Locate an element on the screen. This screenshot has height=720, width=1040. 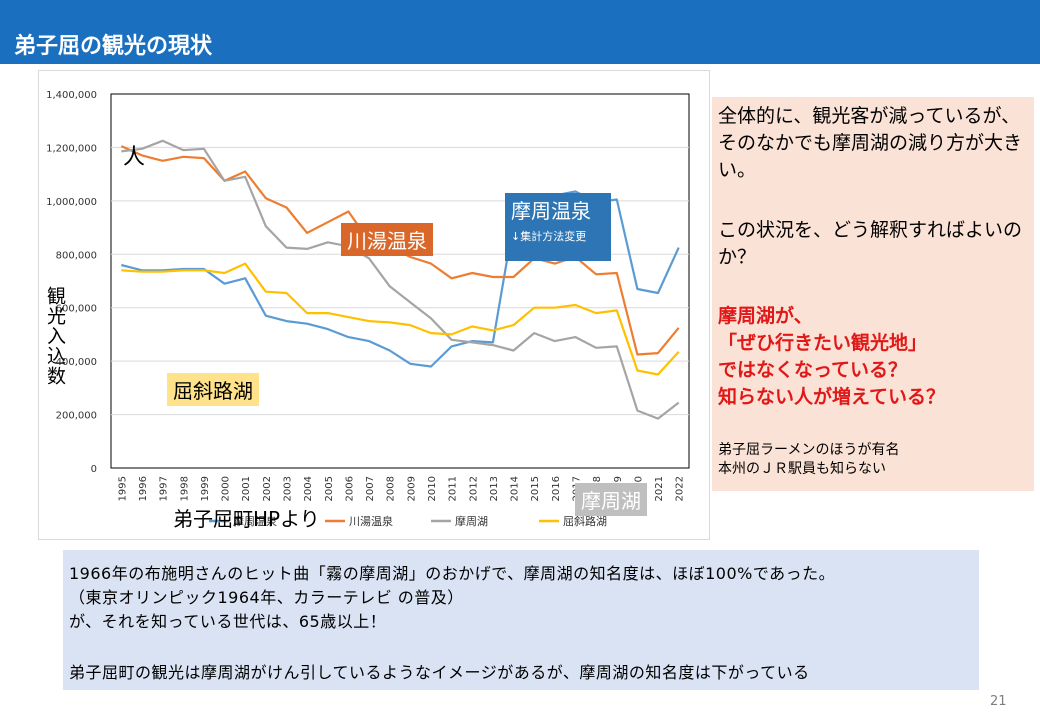
x-tick-label: 2009 is located at coordinates (411, 488).